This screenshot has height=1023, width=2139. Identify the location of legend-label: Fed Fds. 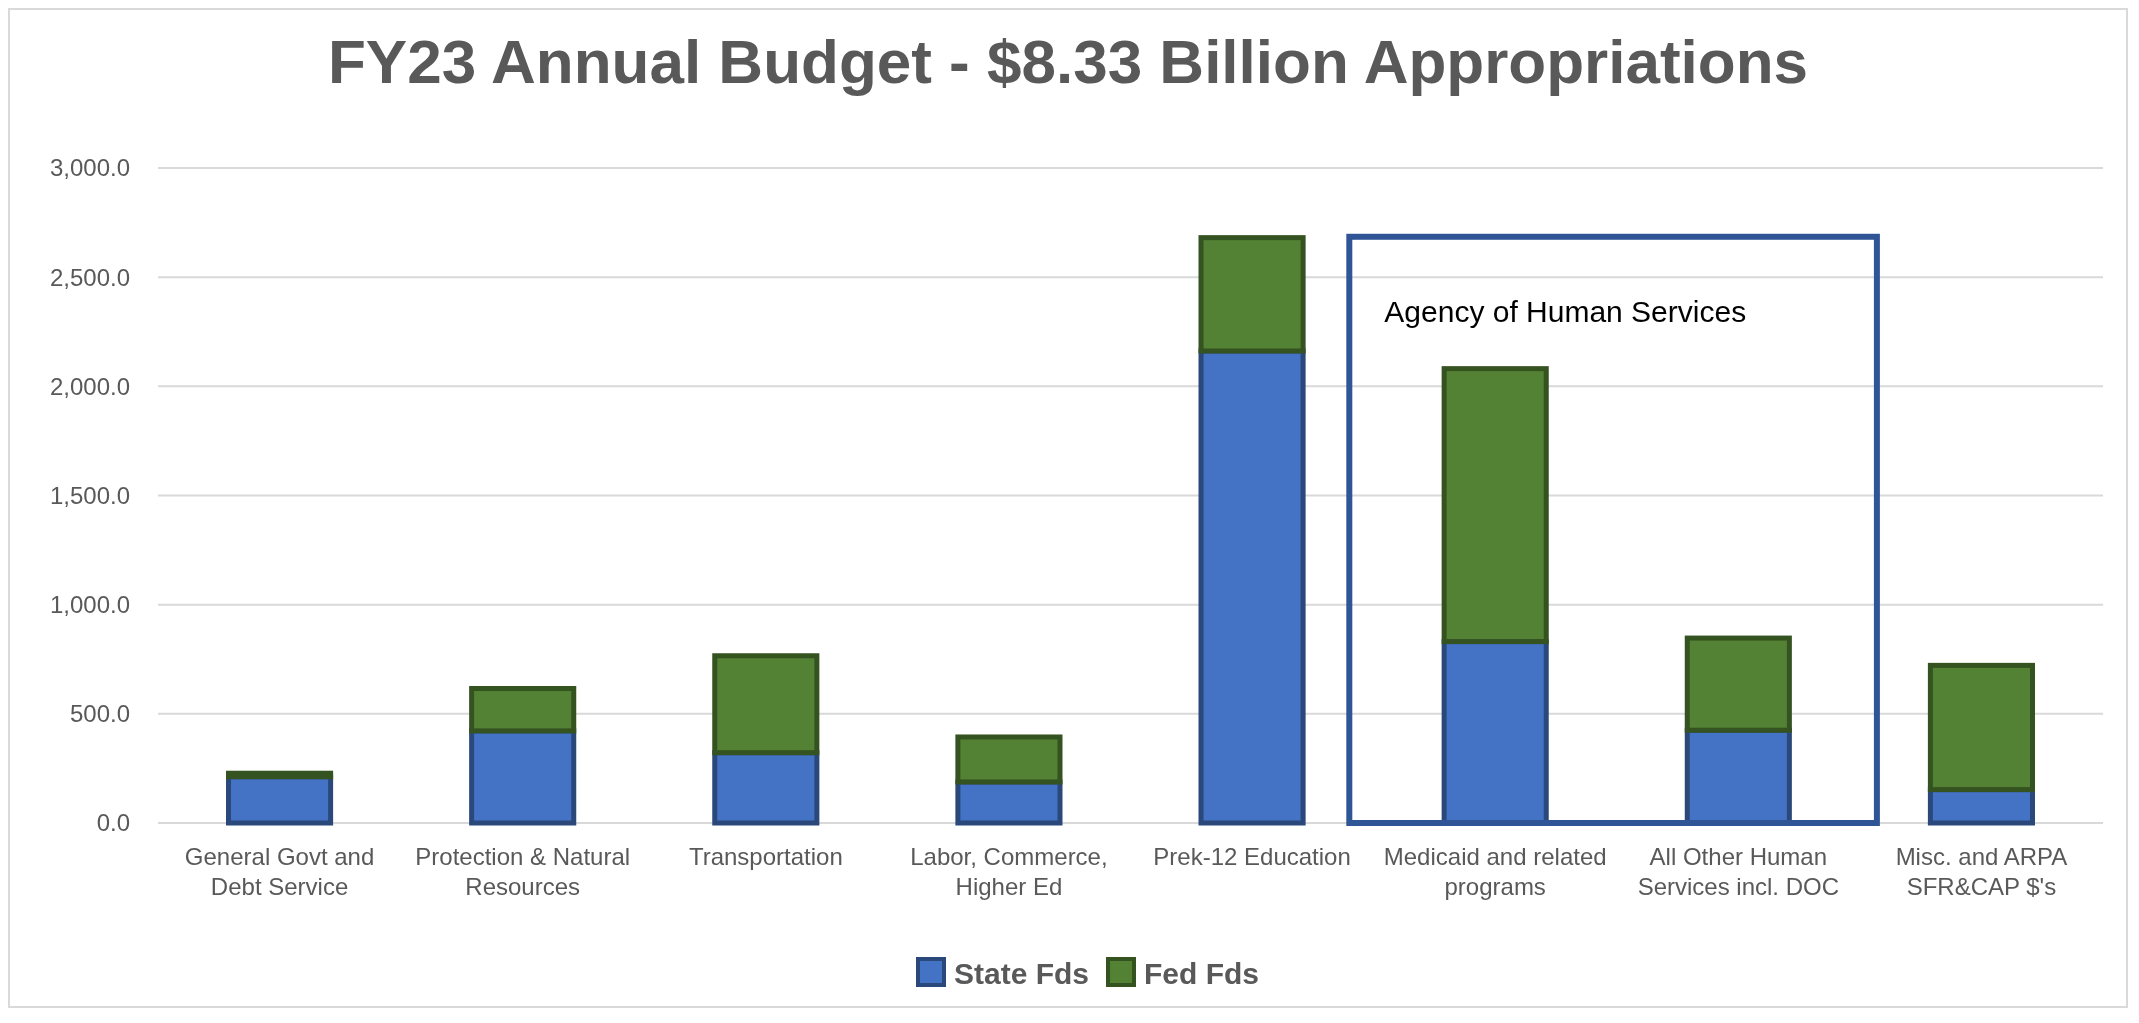
(1202, 973).